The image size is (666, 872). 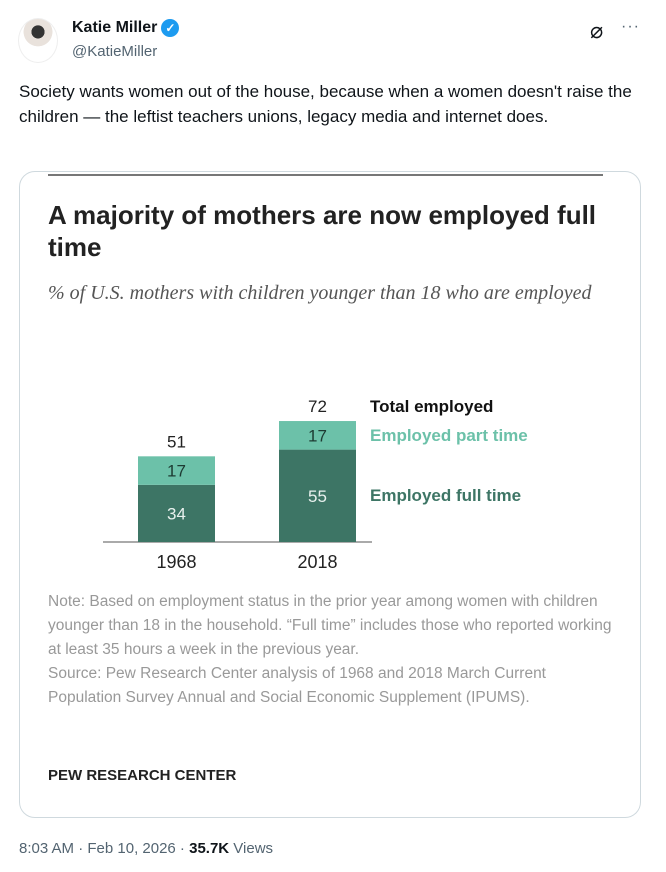 I want to click on bar-label: 55, so click(x=317, y=496).